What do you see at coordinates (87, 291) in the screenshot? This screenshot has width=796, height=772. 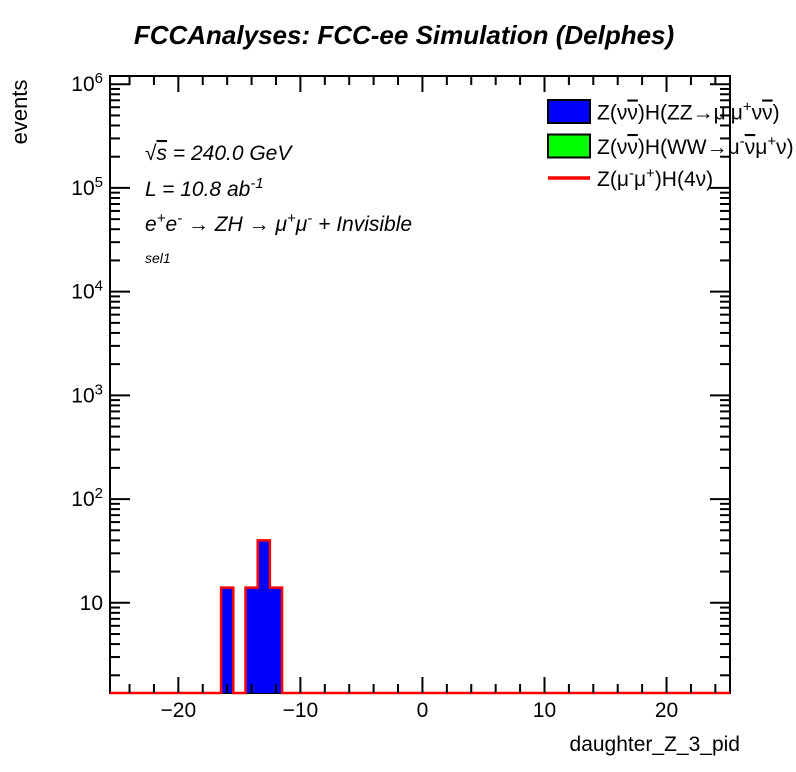 I see `y-tick-label: 10⁴` at bounding box center [87, 291].